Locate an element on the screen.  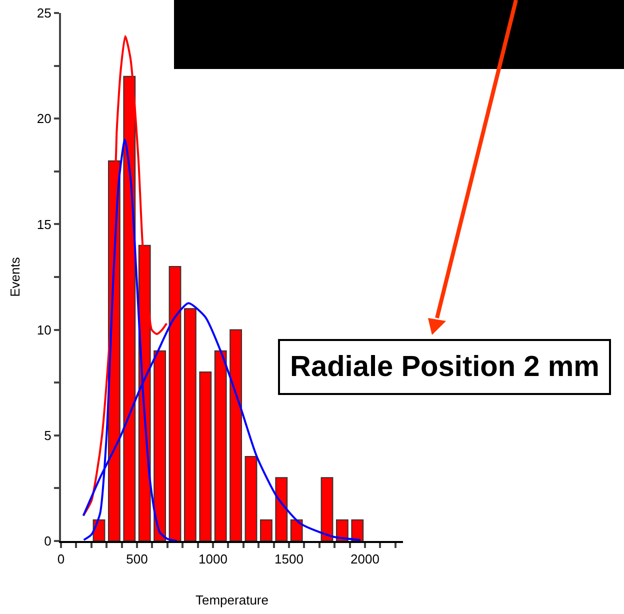
x-tick-label: 1000 is located at coordinates (213, 559).